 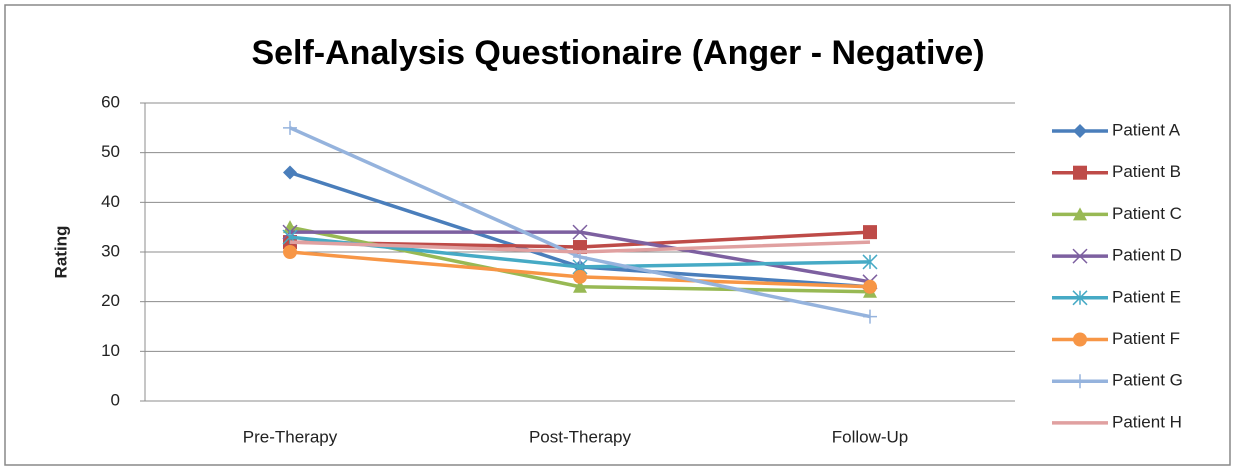 What do you see at coordinates (1146, 296) in the screenshot?
I see `legend-label: Patient E` at bounding box center [1146, 296].